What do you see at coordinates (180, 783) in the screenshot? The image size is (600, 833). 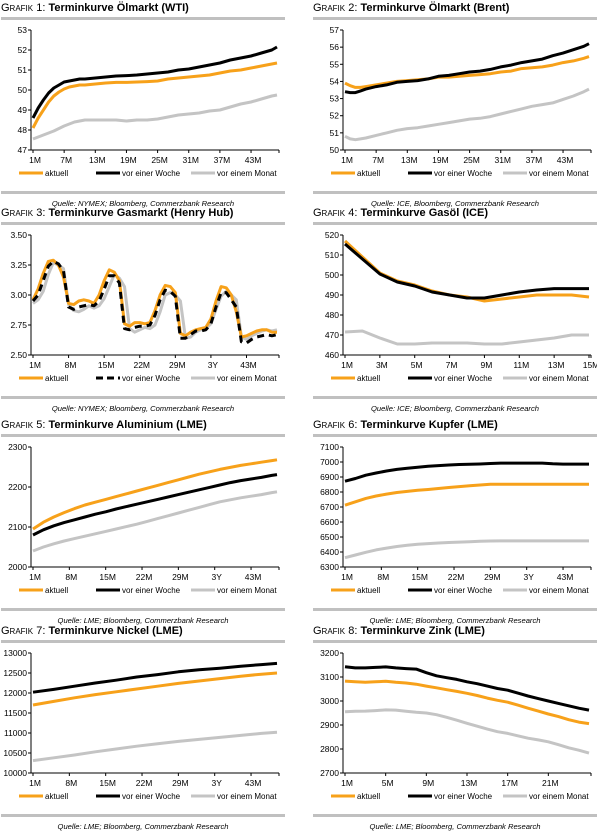 I see `x-tick-label: 29M` at bounding box center [180, 783].